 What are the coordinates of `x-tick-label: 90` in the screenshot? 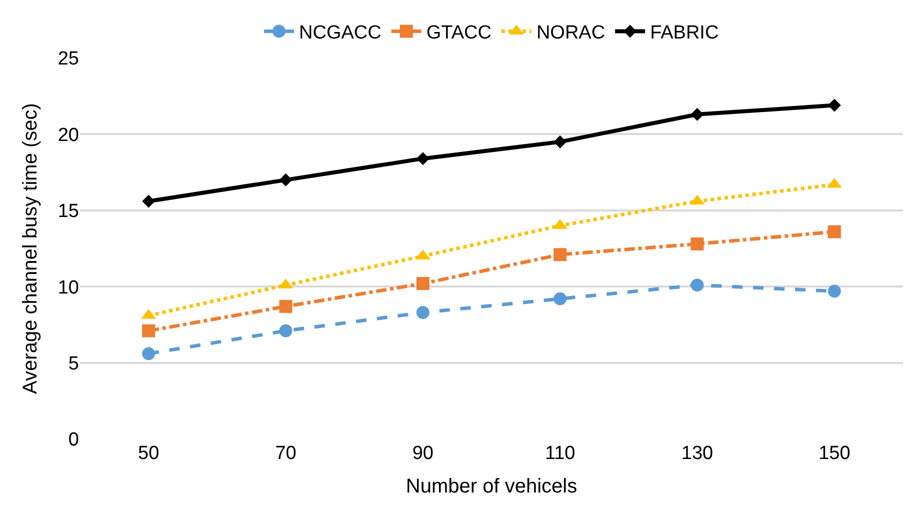 It's located at (423, 453).